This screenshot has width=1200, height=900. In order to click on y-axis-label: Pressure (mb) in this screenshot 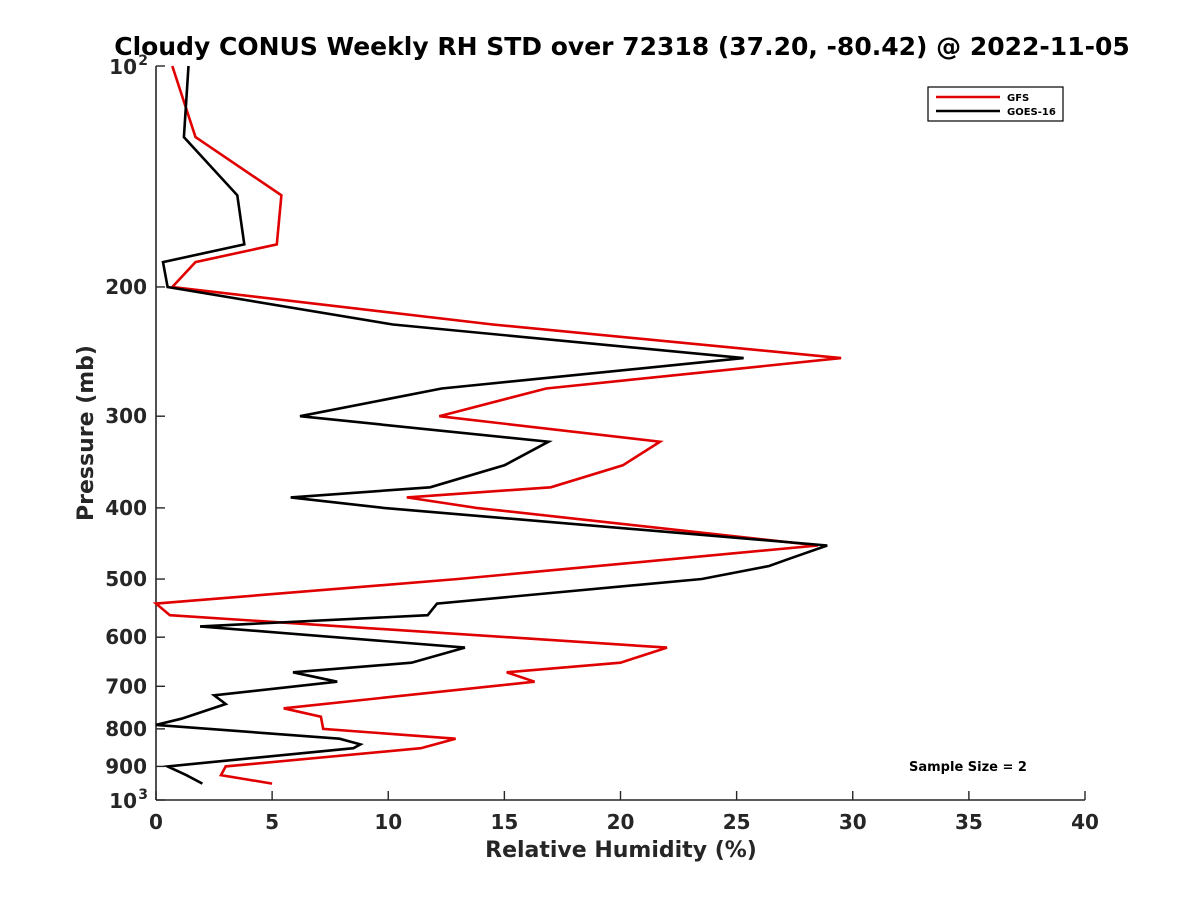, I will do `click(86, 433)`.